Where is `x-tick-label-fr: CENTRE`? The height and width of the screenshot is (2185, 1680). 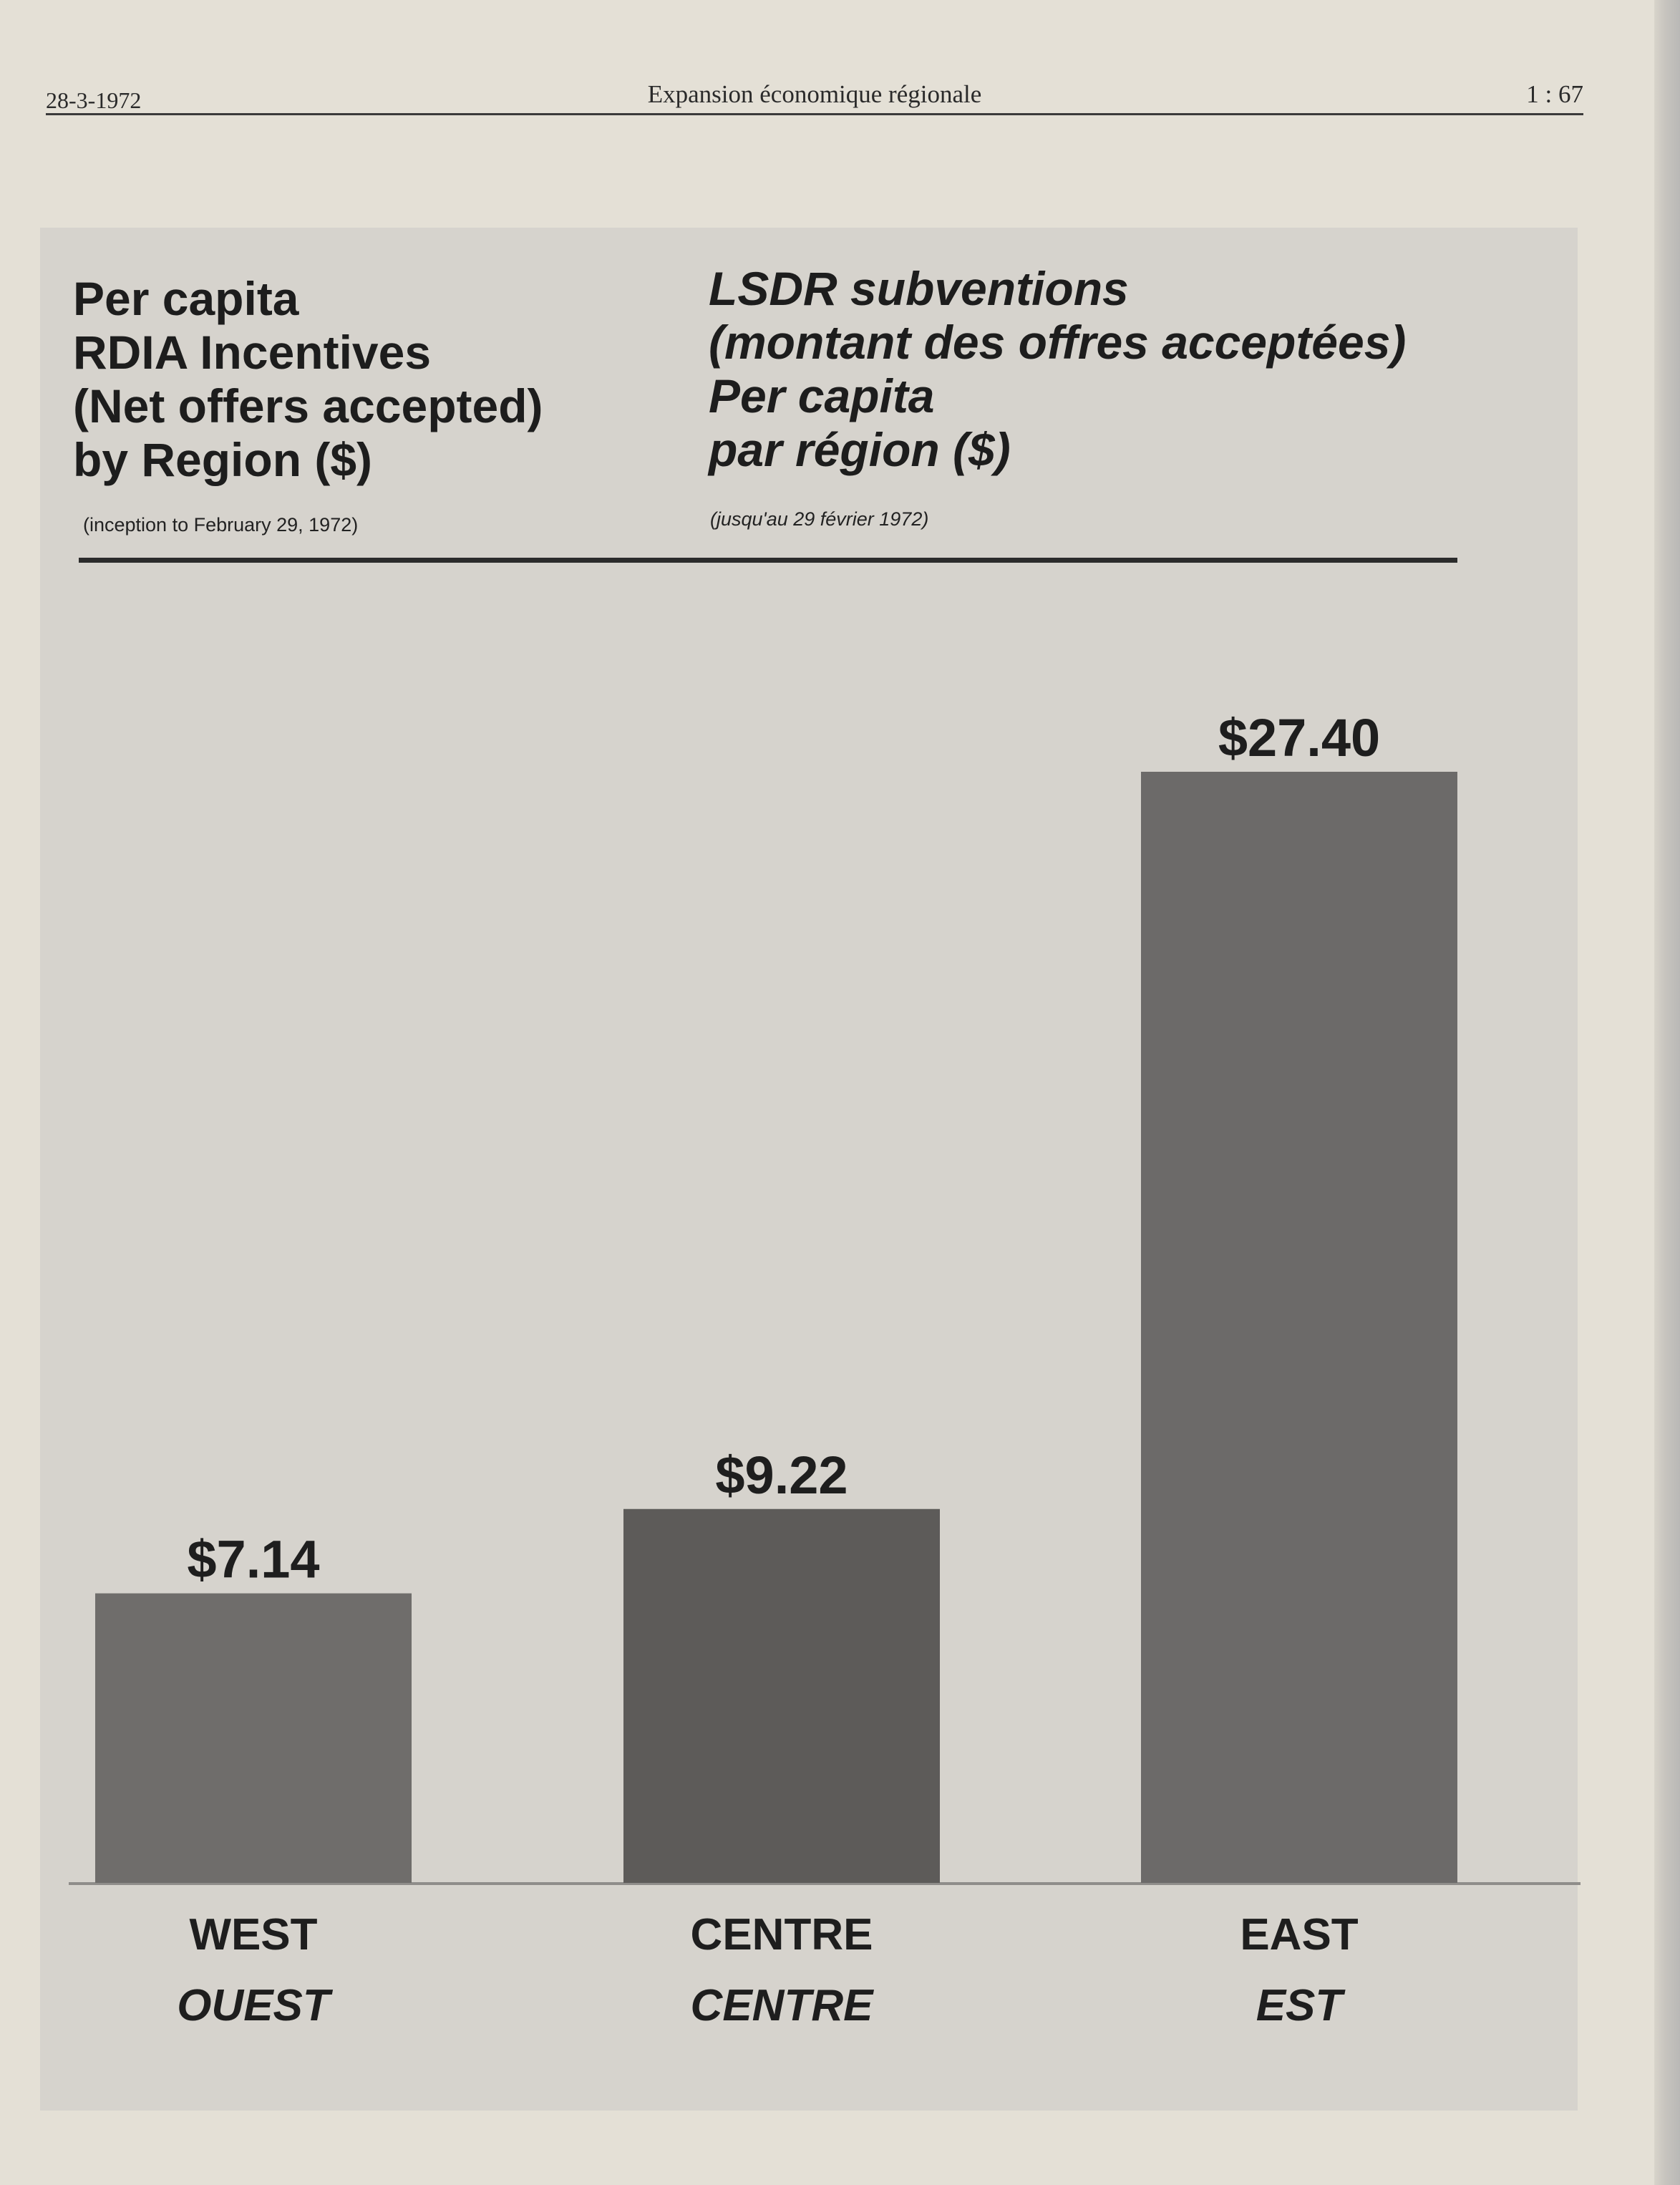
x-tick-label-fr: CENTRE is located at coordinates (783, 2005).